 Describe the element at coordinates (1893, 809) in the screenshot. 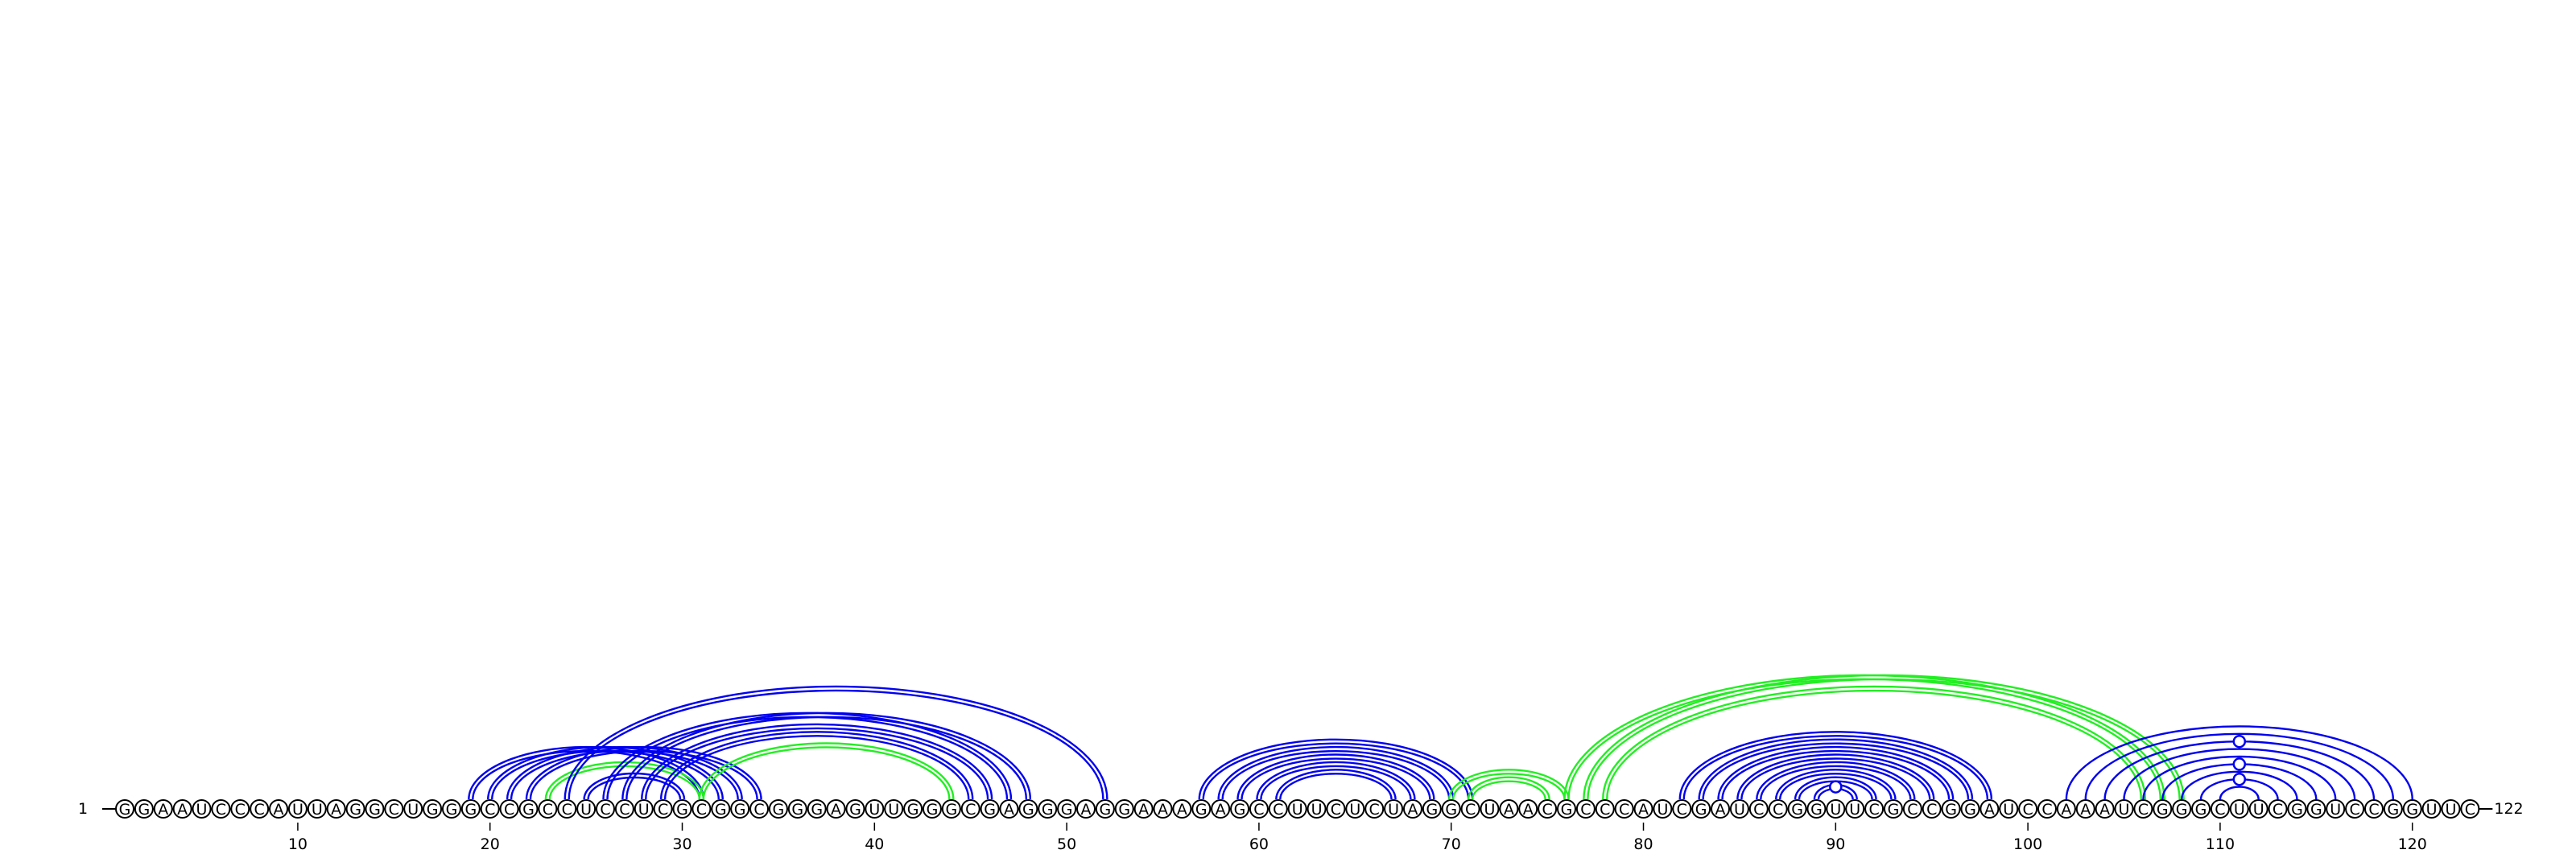

I see `nucleotide-93: G` at that location.